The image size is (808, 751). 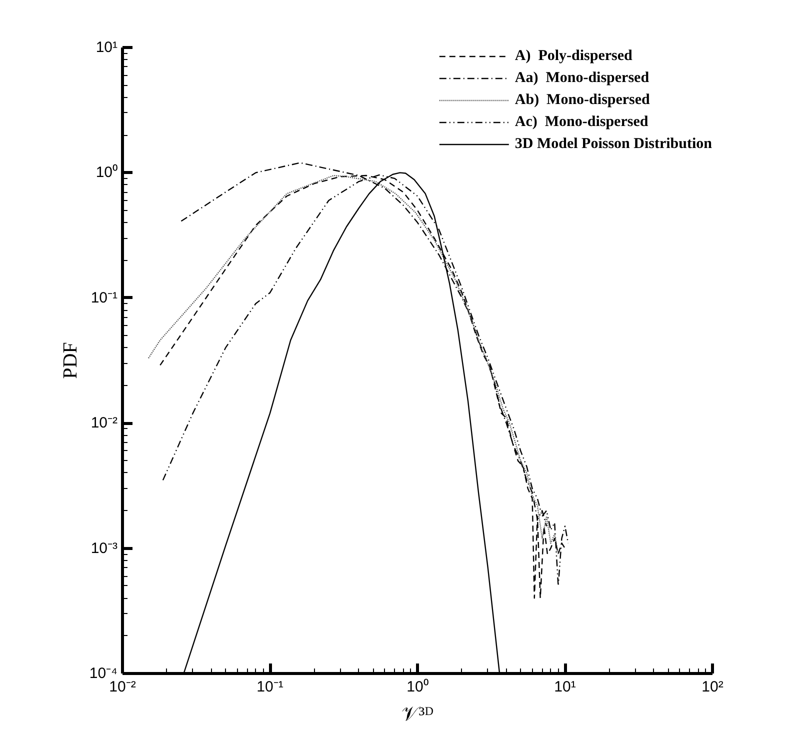 What do you see at coordinates (70, 360) in the screenshot?
I see `y-axis-title: PDF` at bounding box center [70, 360].